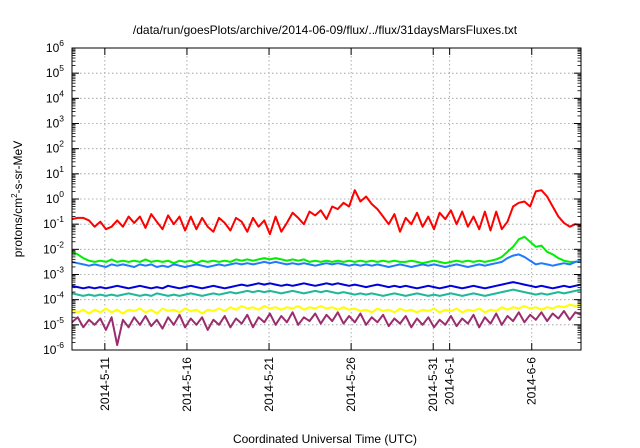 This screenshot has height=448, width=640. Describe the element at coordinates (433, 384) in the screenshot. I see `x-tick-label: 2014-5-31` at that location.